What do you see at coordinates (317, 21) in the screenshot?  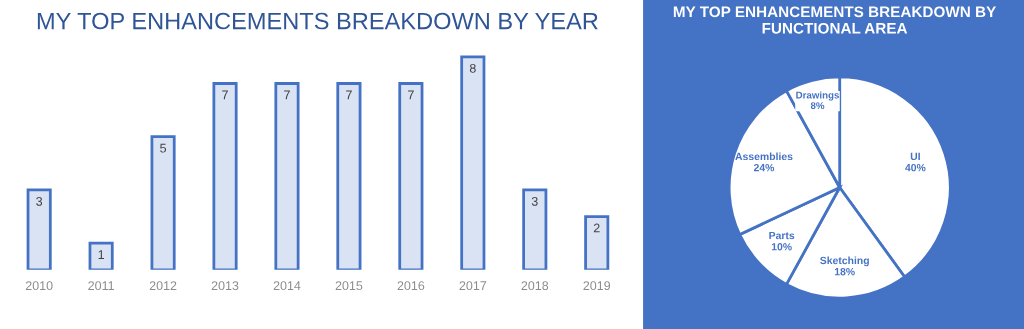 I see `chart-title: MY TOP ENHANCEMENTS BREAKDOWN BY YEAR` at bounding box center [317, 21].